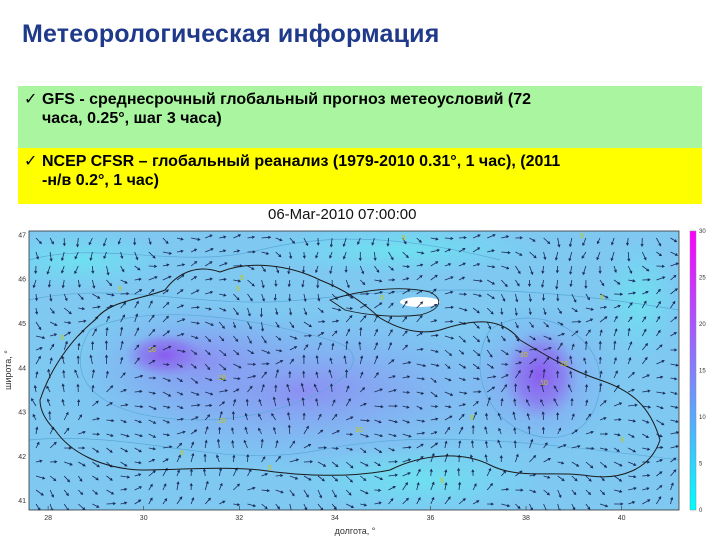 The width and height of the screenshot is (720, 540). Describe the element at coordinates (48, 518) in the screenshot. I see `x-tick-label: 28` at that location.